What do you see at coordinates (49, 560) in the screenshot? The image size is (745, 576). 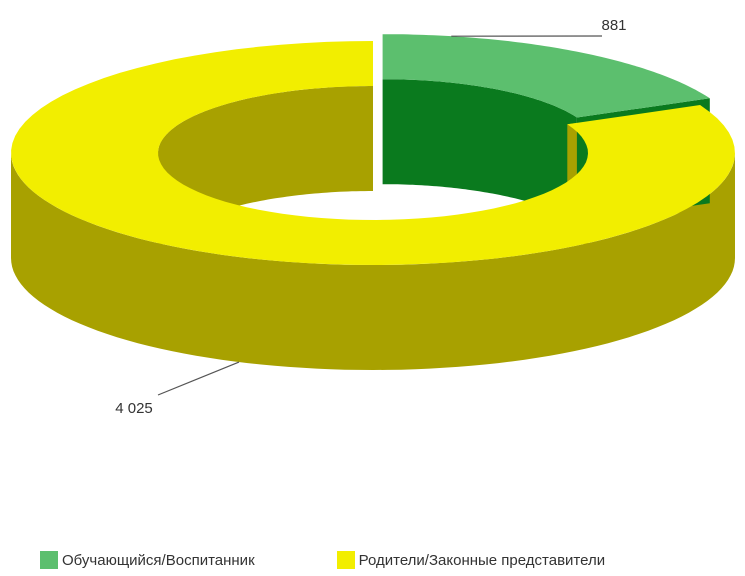 I see `legend-swatch-students` at bounding box center [49, 560].